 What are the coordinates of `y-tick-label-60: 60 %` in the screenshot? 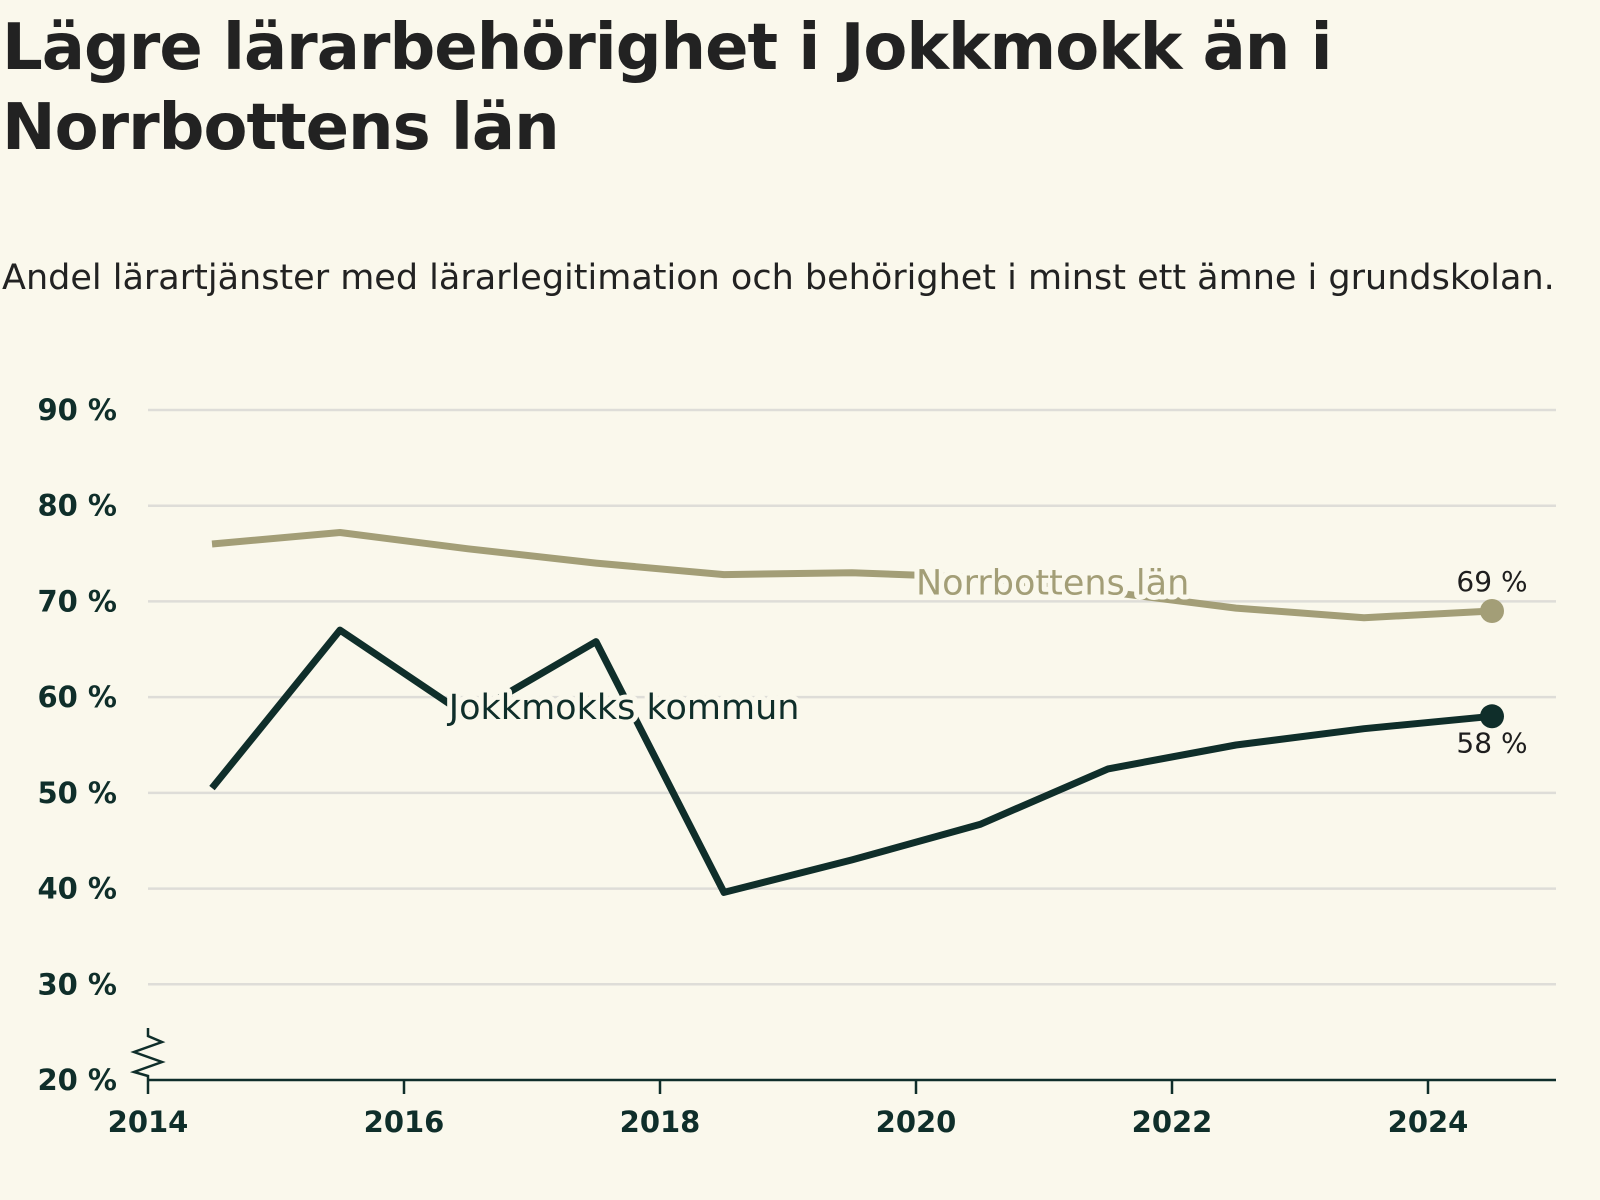 It's located at (77, 697).